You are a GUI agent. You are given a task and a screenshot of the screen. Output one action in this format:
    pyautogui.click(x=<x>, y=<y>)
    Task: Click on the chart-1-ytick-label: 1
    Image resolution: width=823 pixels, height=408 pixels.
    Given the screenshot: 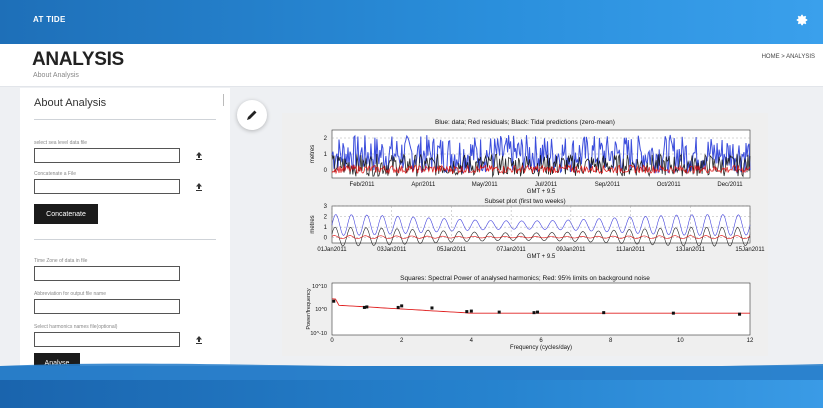 What is the action you would take?
    pyautogui.click(x=326, y=155)
    